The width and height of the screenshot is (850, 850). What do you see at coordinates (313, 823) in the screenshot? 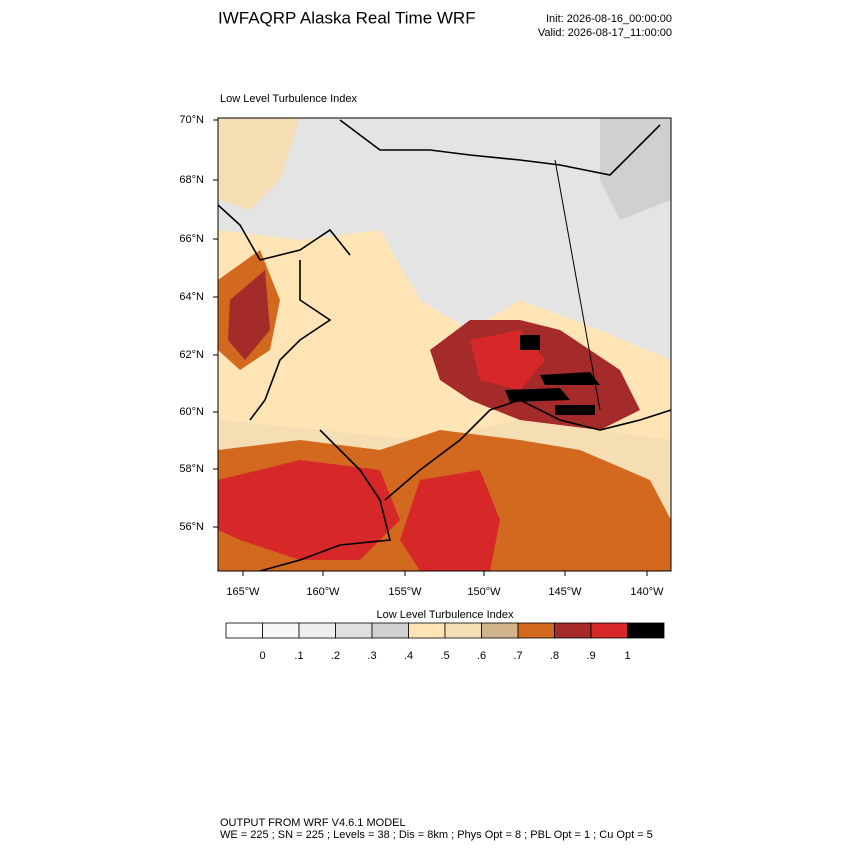
I see `footer-line: OUTPUT FROM WRF V4.6.1 MODEL` at bounding box center [313, 823].